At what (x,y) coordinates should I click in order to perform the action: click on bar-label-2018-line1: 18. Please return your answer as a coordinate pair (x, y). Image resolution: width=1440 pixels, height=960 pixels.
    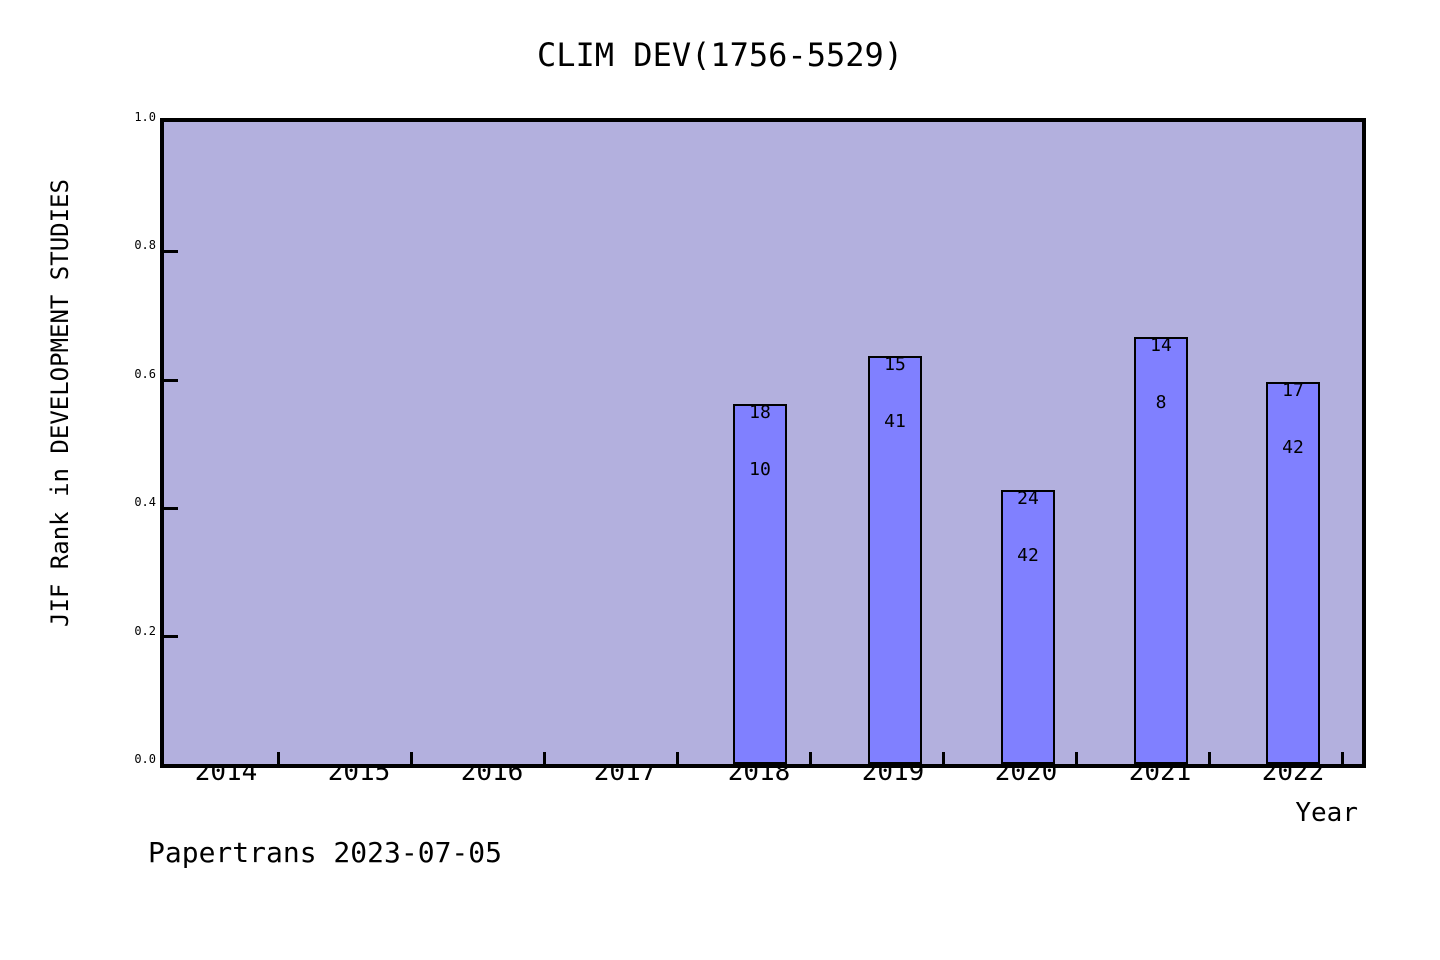
    Looking at the image, I should click on (760, 412).